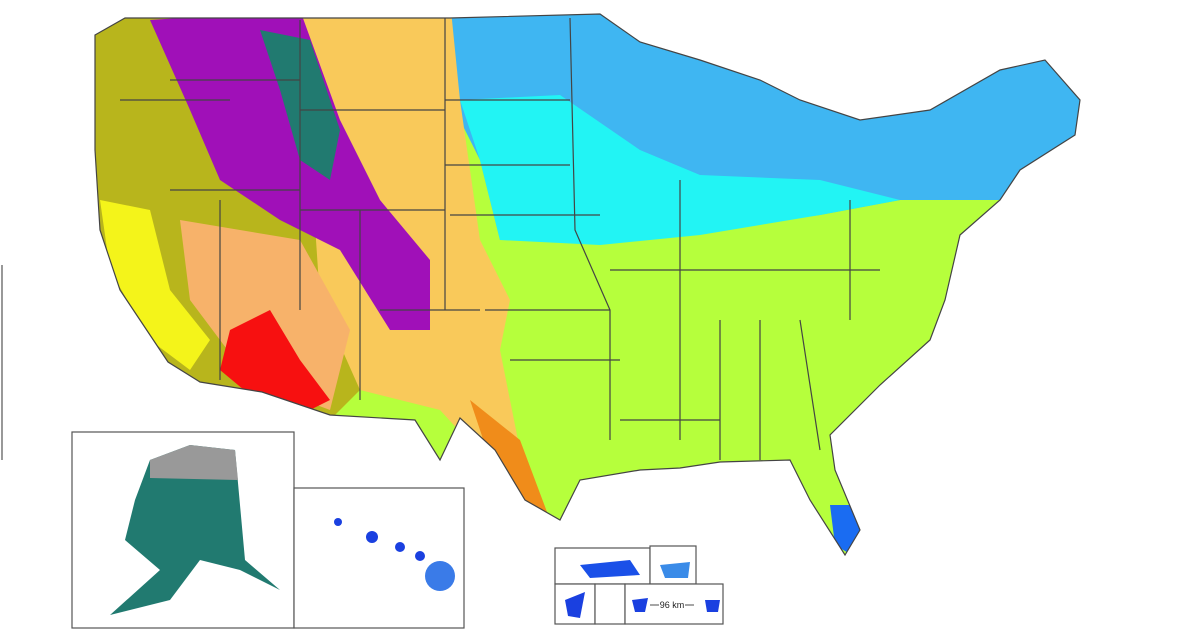 The width and height of the screenshot is (1200, 630). What do you see at coordinates (194, 462) in the screenshot?
I see `alaska-north` at bounding box center [194, 462].